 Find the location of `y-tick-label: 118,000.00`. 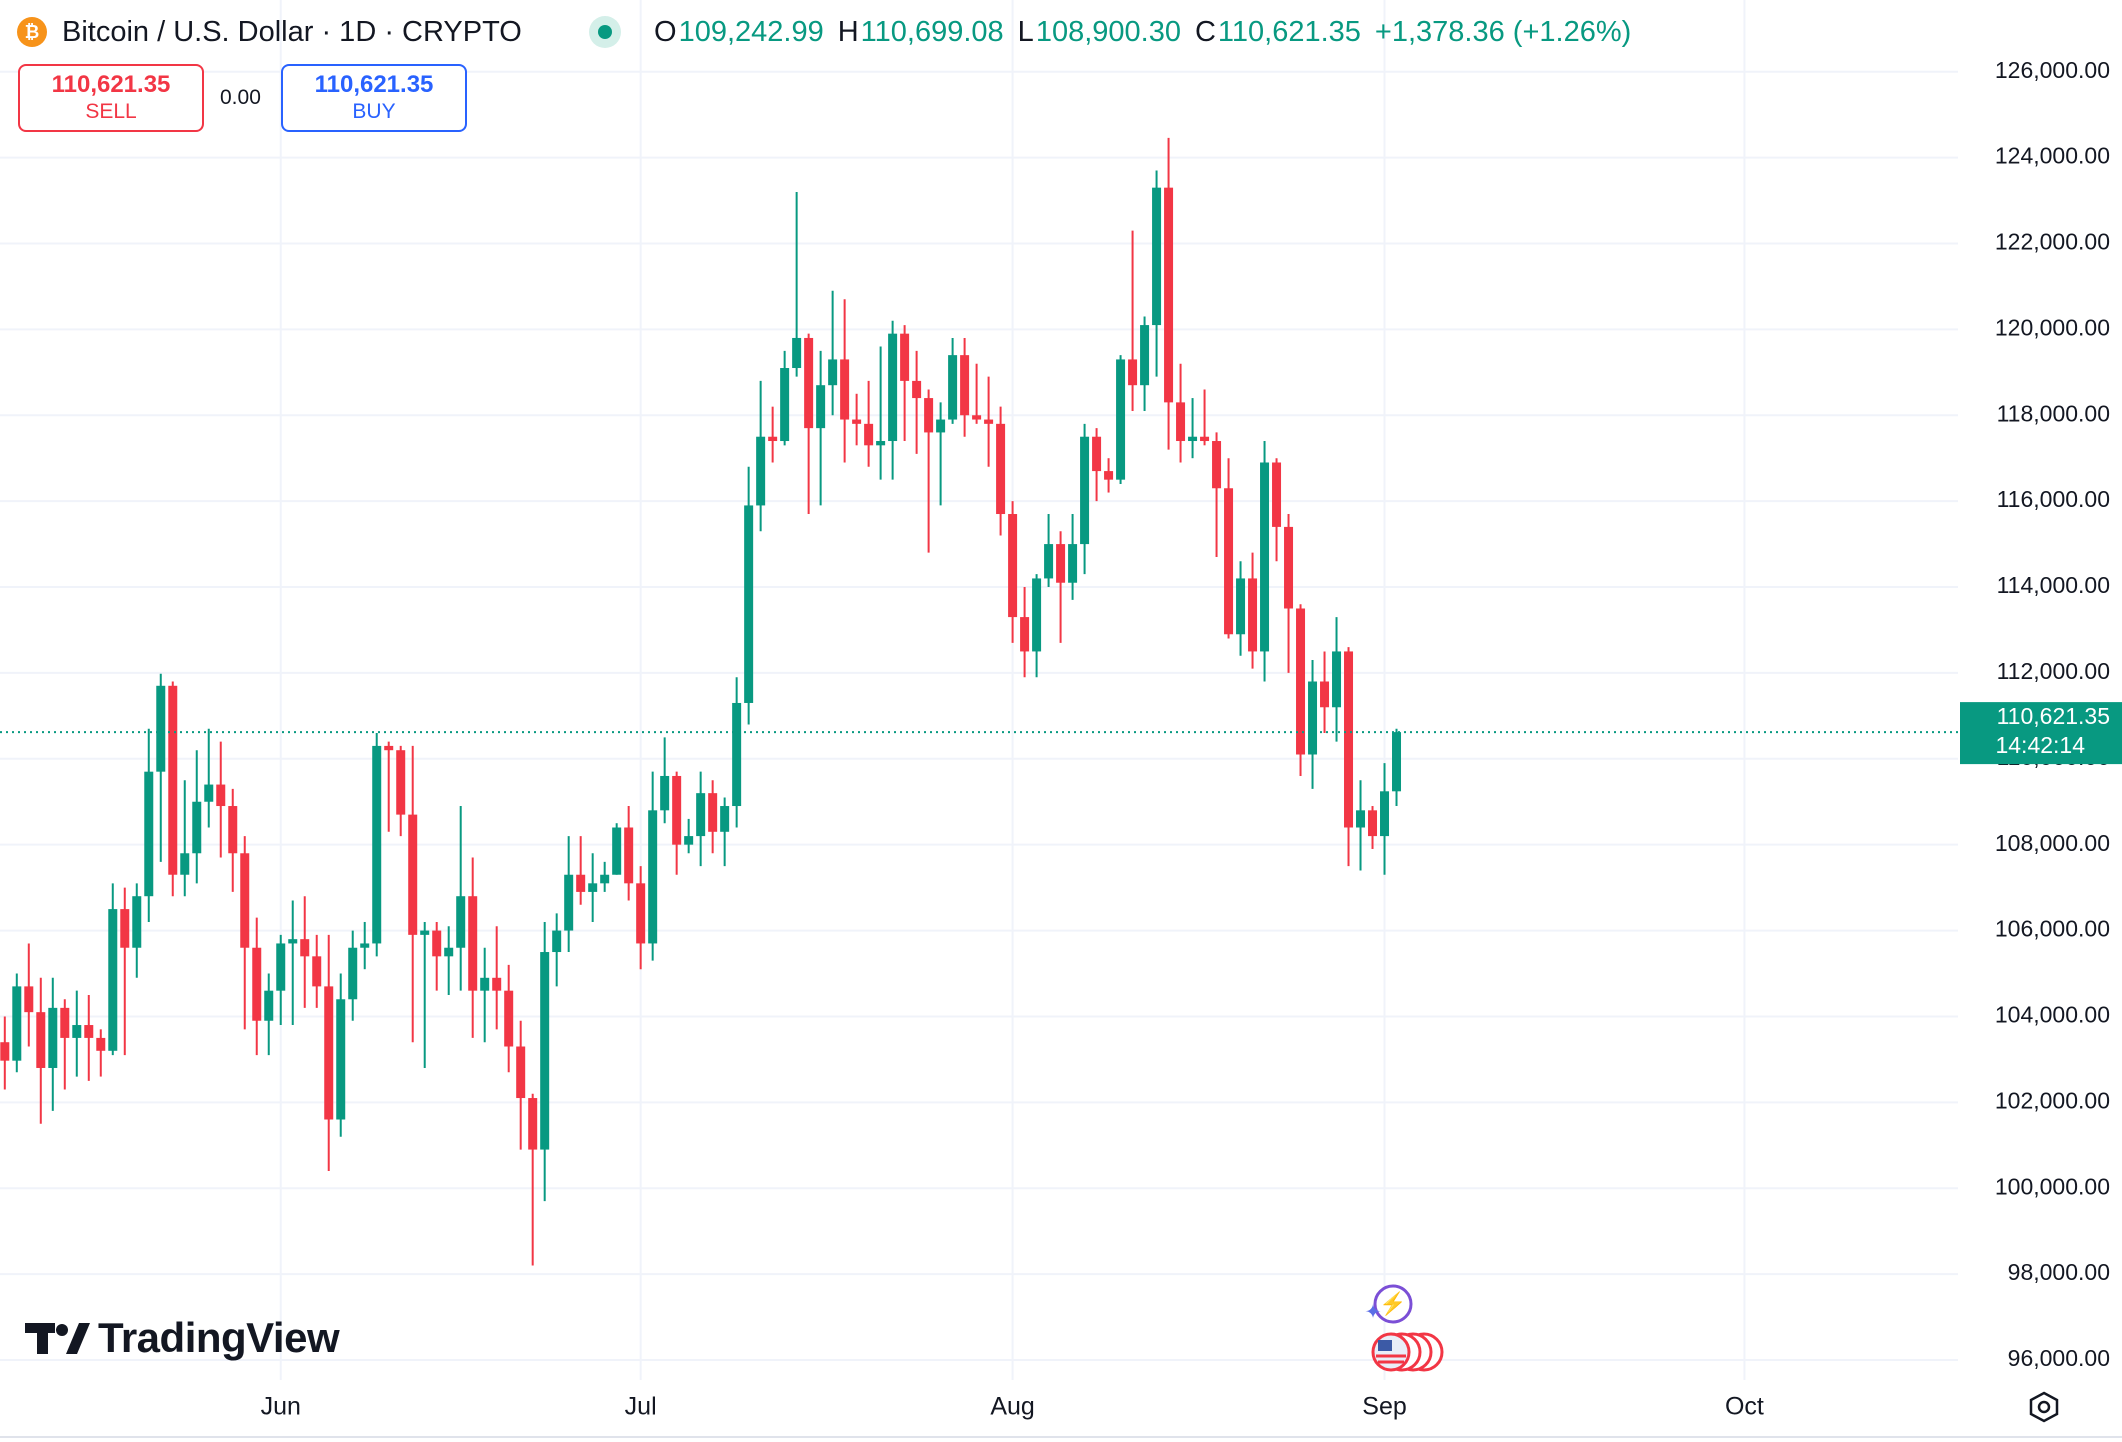

y-tick-label: 118,000.00 is located at coordinates (2053, 413).